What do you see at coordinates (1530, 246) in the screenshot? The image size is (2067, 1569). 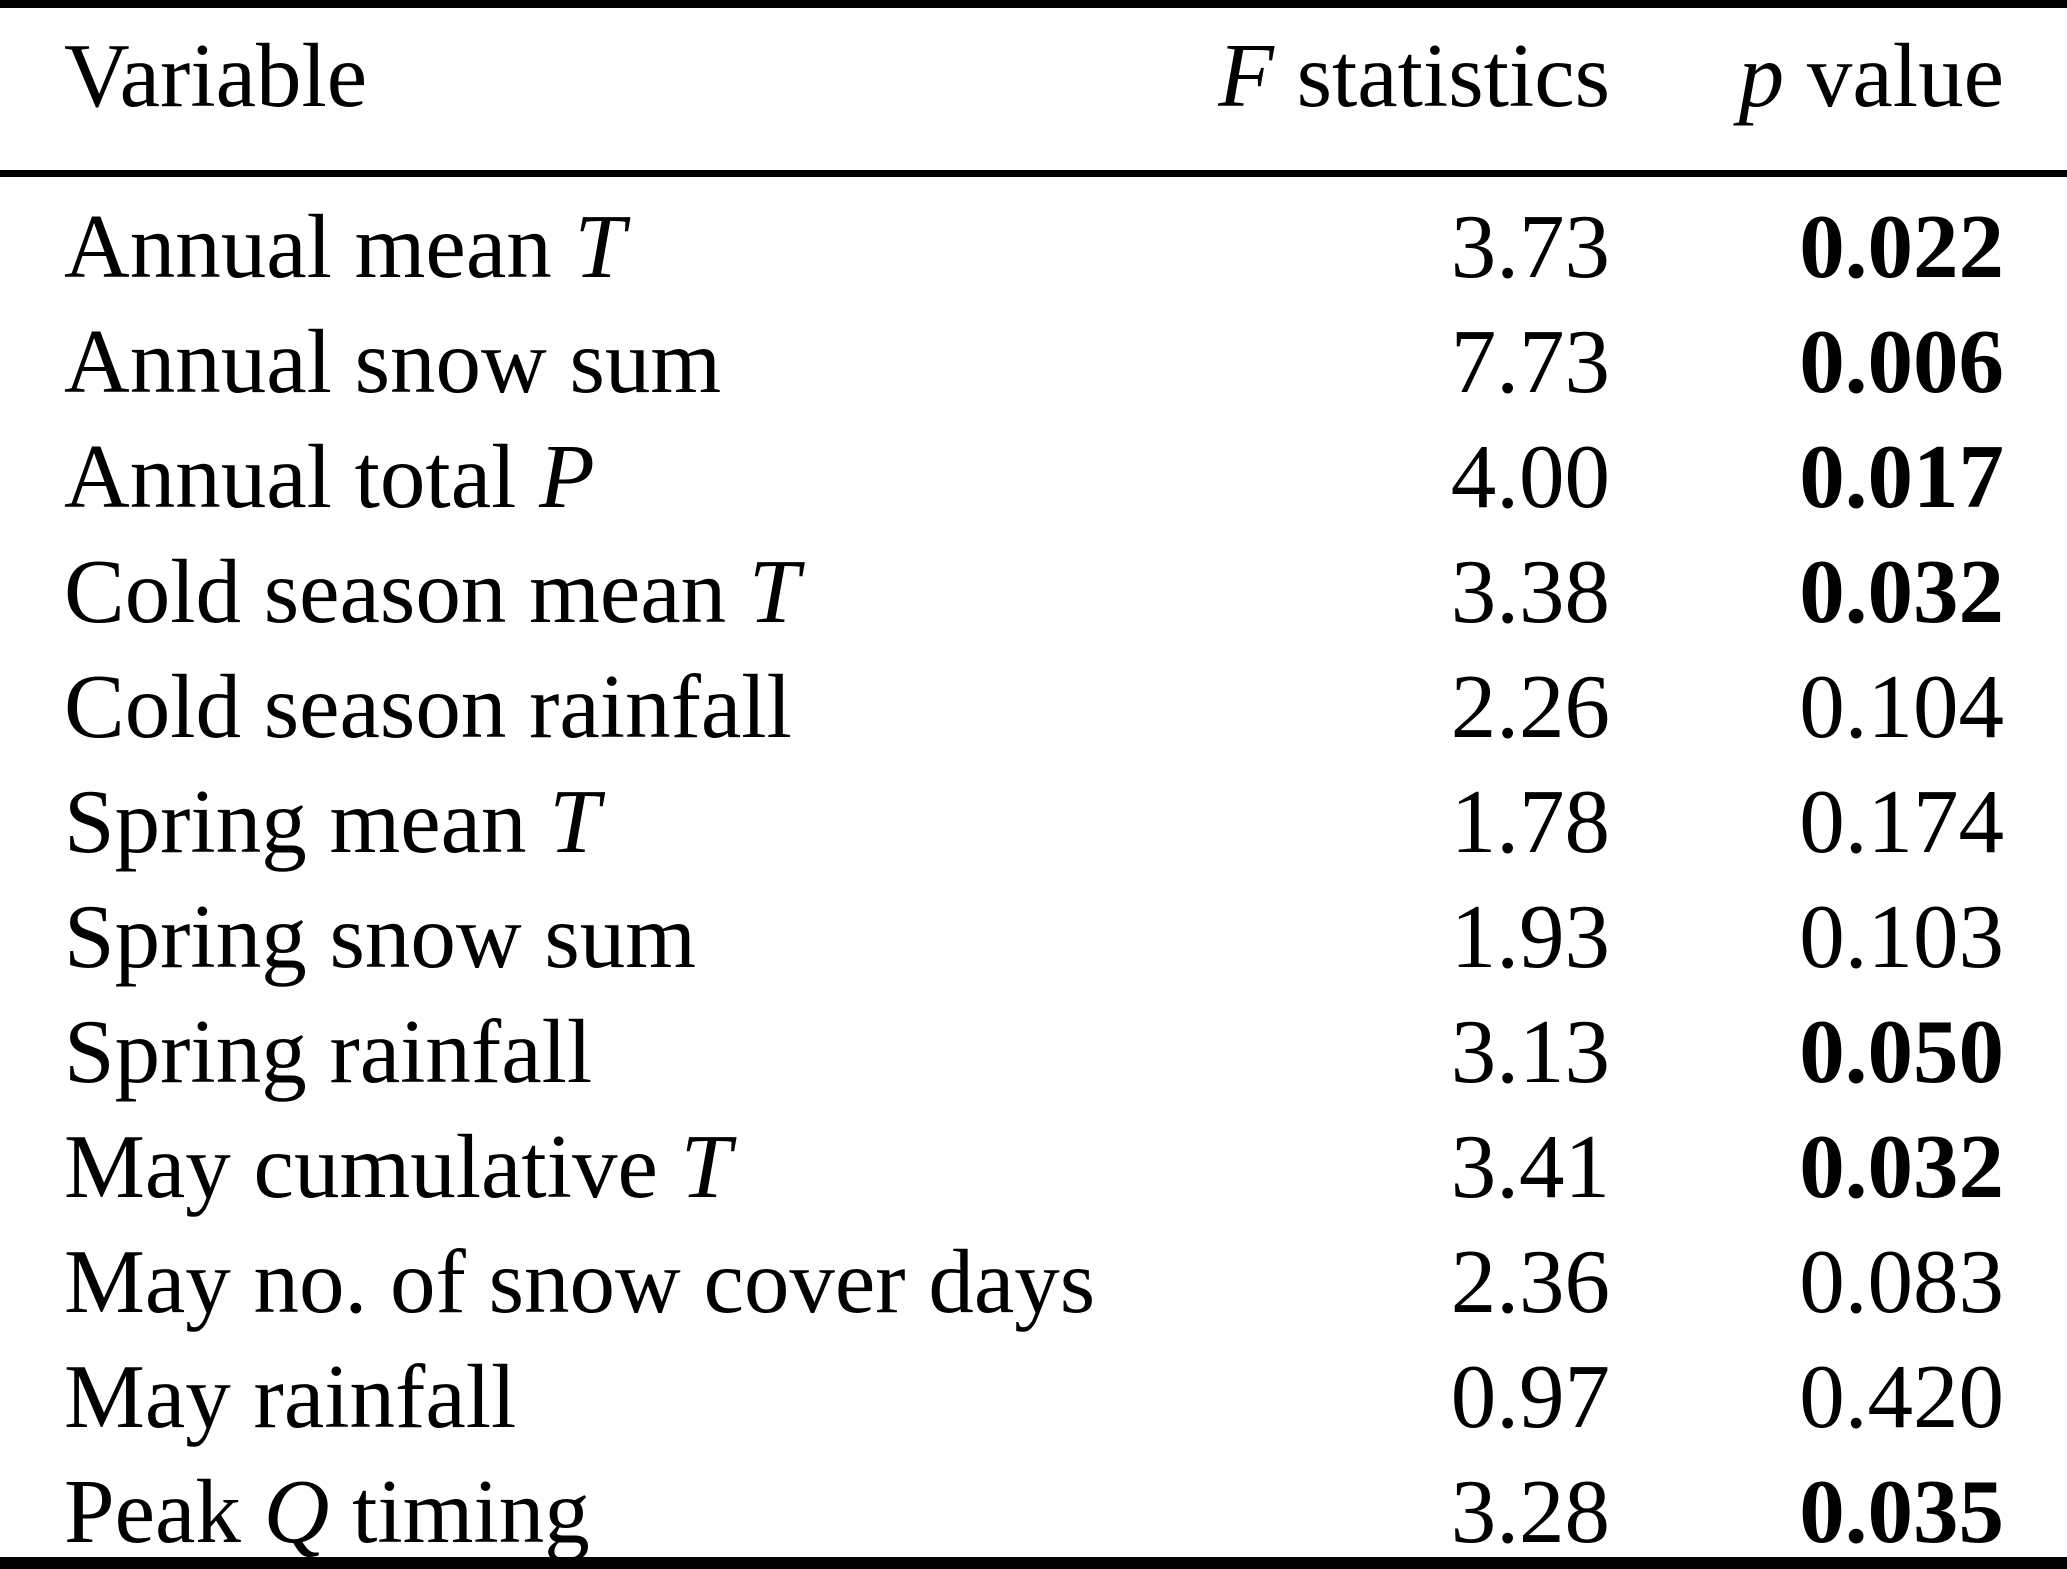 I see `f-statistic-cell: 3.73` at bounding box center [1530, 246].